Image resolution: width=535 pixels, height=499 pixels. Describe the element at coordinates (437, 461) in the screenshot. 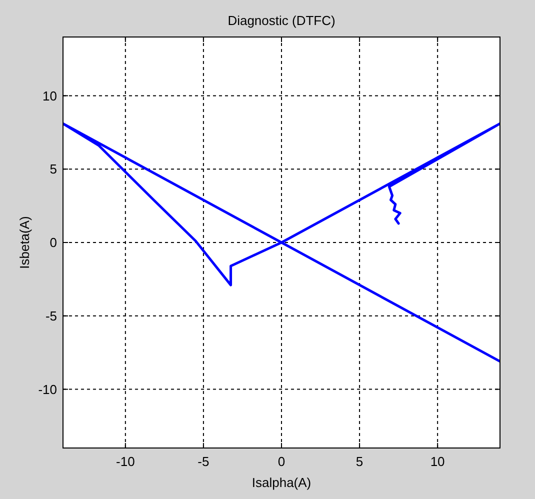

I see `x-tick-label: 10` at that location.